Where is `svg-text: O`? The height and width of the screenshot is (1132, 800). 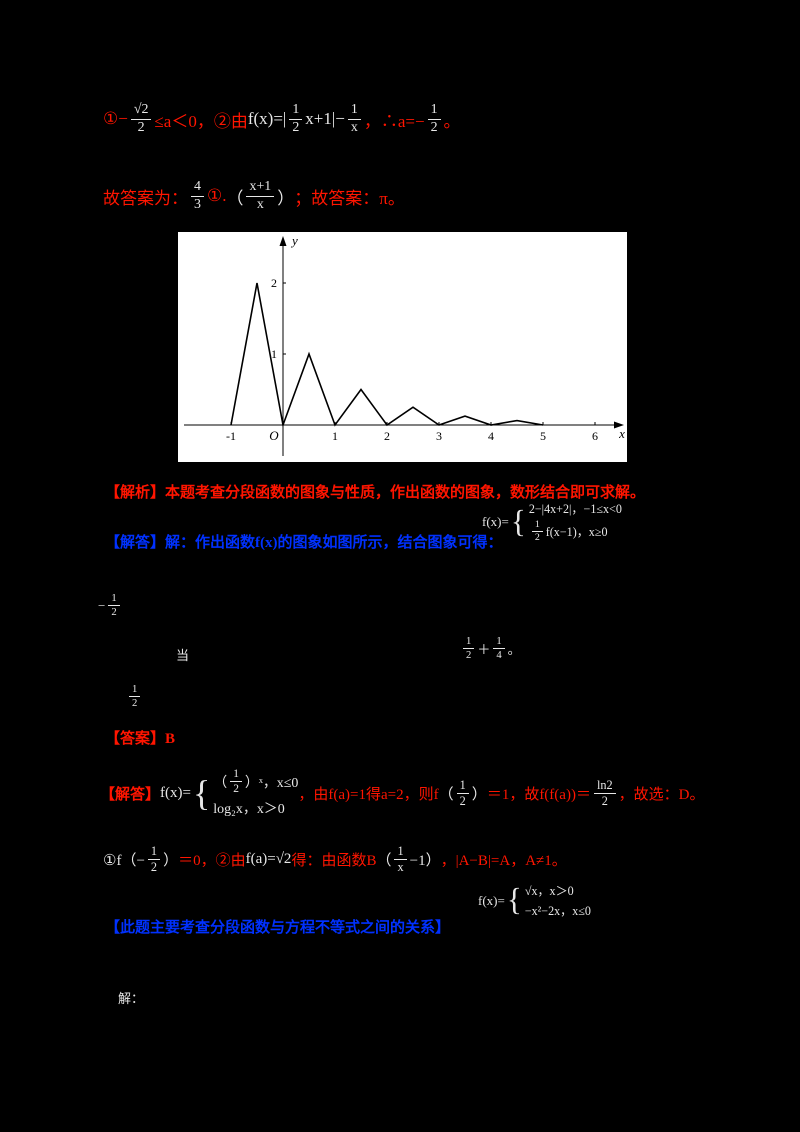 svg-text: O is located at coordinates (274, 435).